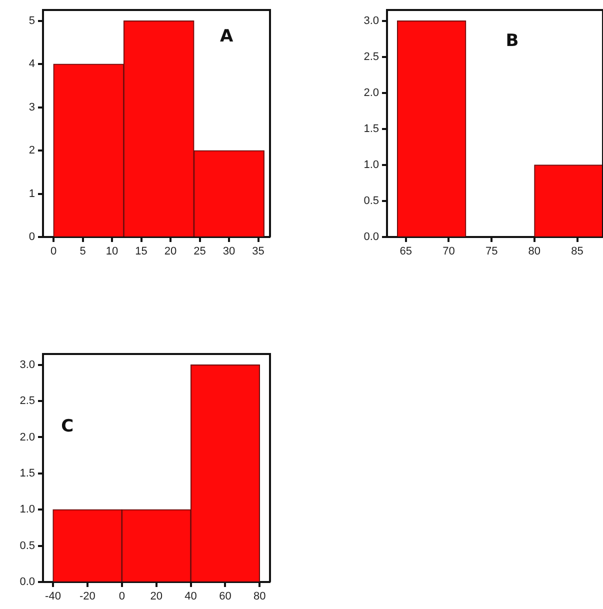 The height and width of the screenshot is (609, 603). I want to click on y-tick-label: 0, so click(31, 237).